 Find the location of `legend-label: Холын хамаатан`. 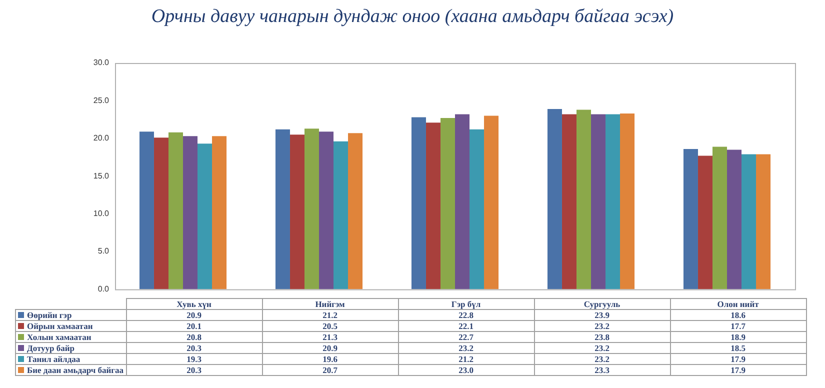

legend-label: Холын хамаатан is located at coordinates (71, 337).